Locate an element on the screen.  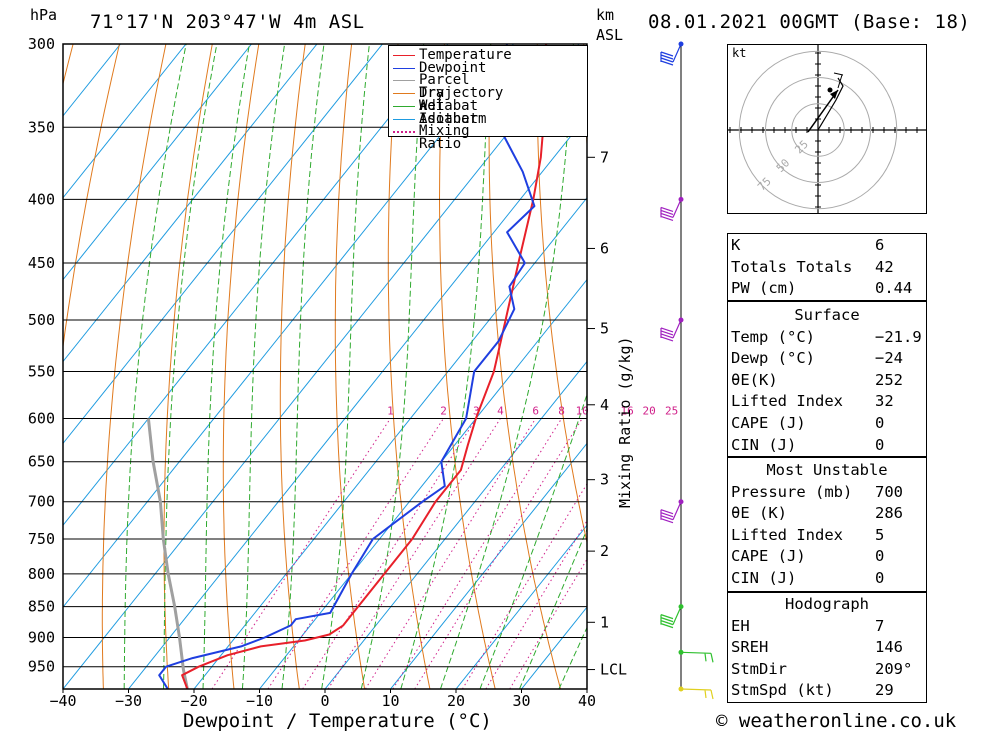
copyright-link: © weatheronline.co.uk is located at coordinates (836, 721).